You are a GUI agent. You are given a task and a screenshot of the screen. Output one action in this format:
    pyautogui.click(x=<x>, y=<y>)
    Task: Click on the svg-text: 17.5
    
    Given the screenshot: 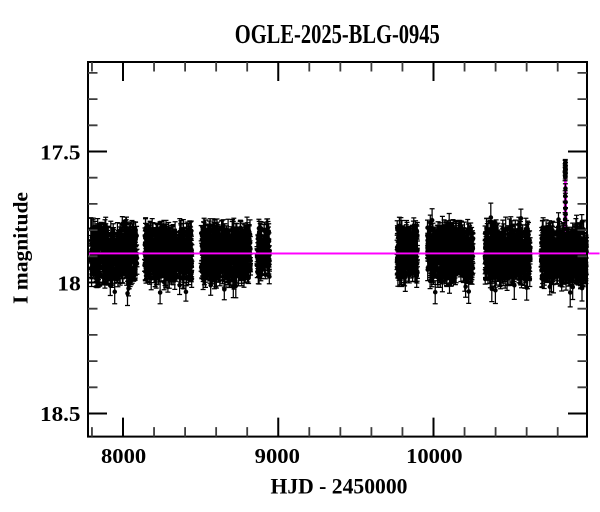 What is the action you would take?
    pyautogui.click(x=60, y=153)
    